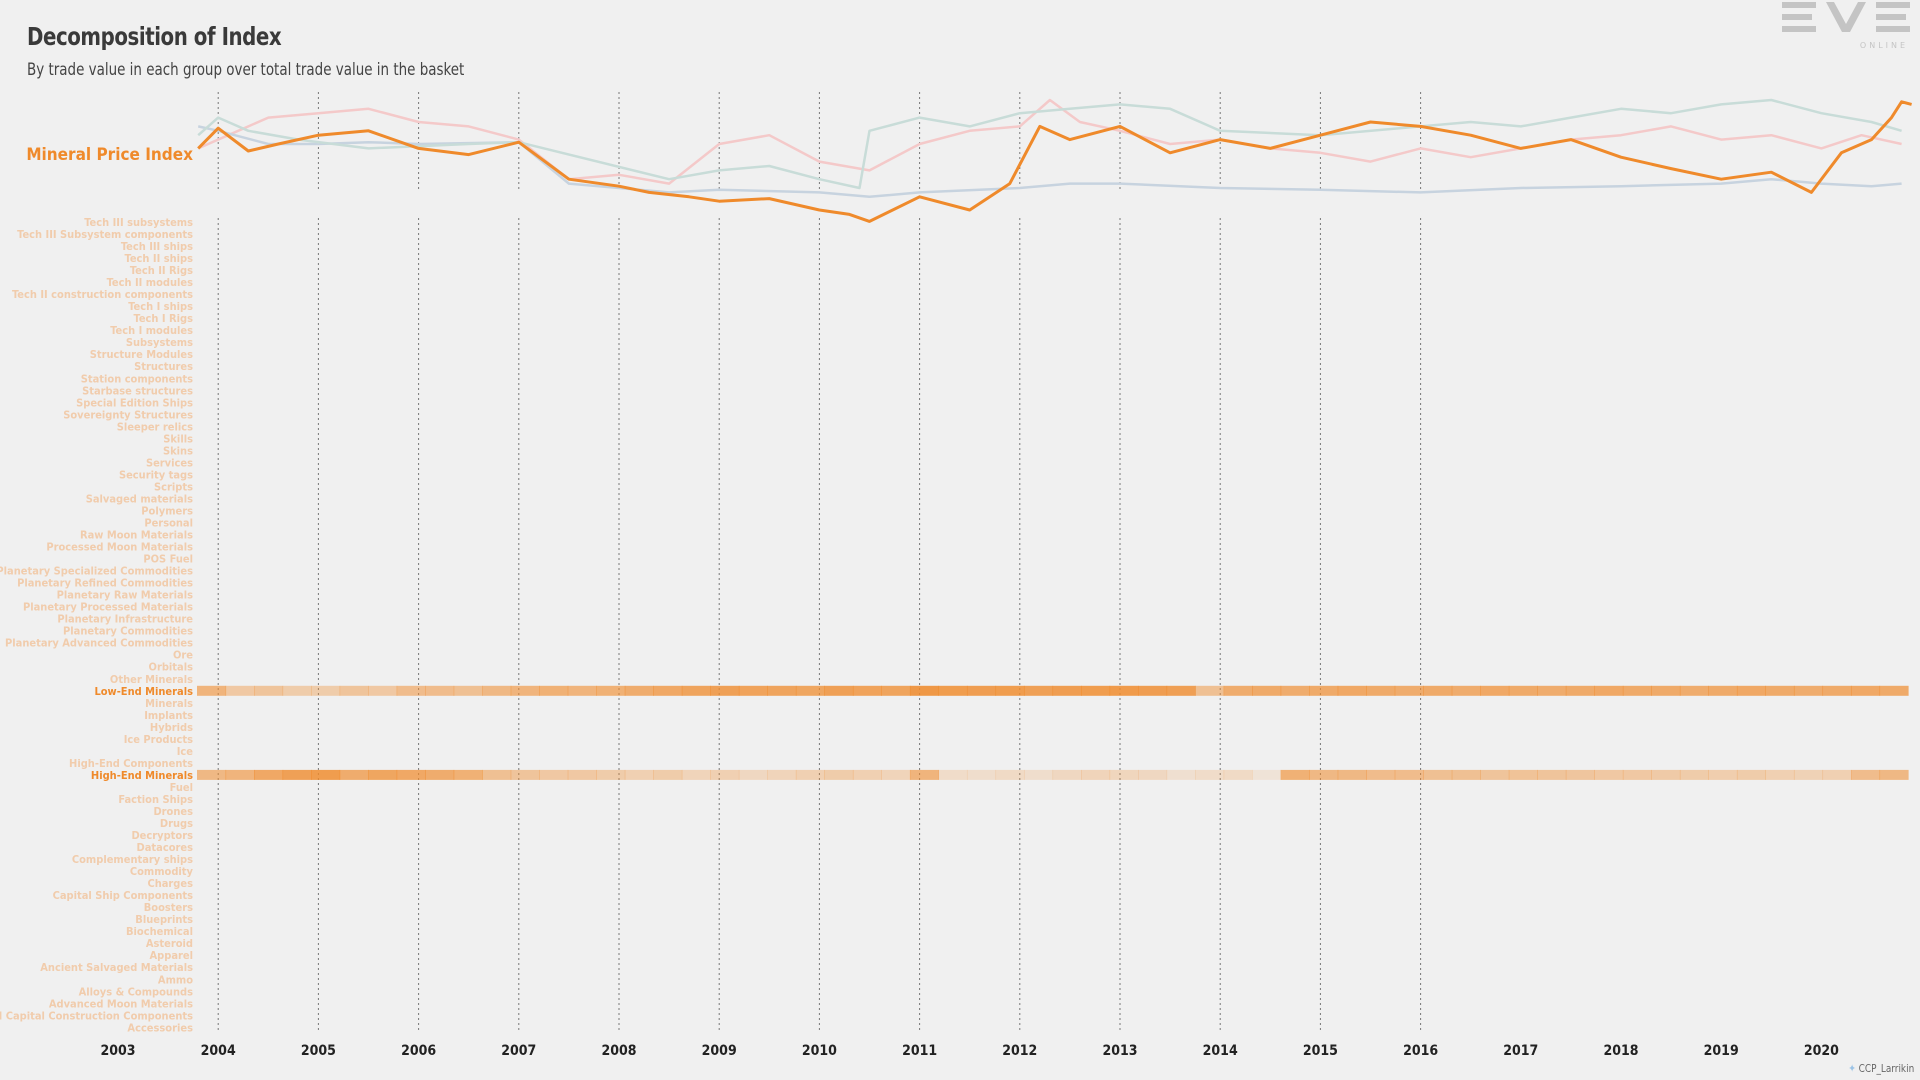 This screenshot has height=1080, width=1920. Describe the element at coordinates (121, 1003) in the screenshot. I see `row-label: Advanced Moon Materials` at that location.